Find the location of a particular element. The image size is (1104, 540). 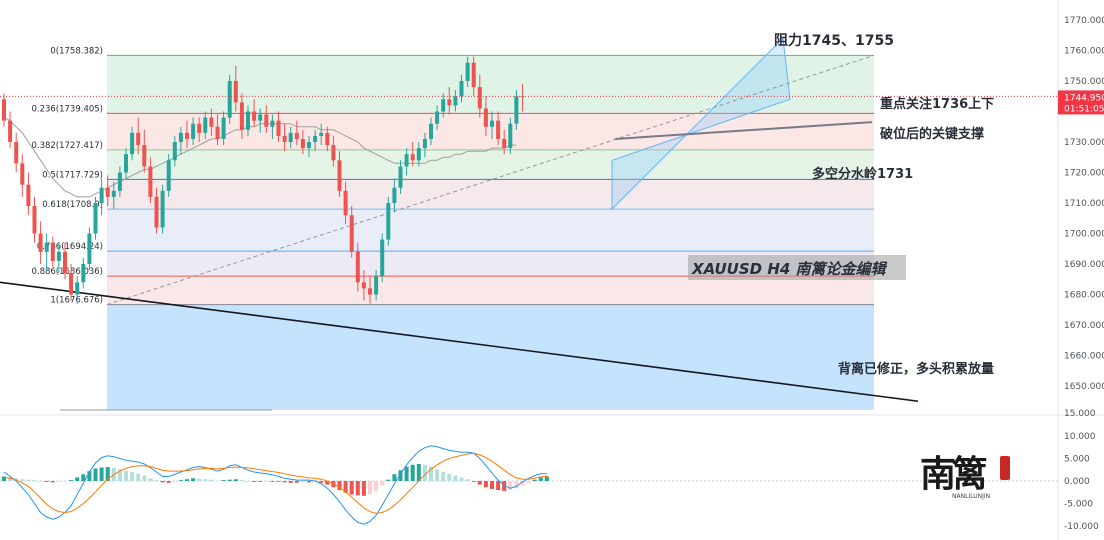

price-axis-tick: 1680.000 is located at coordinates (1084, 296).